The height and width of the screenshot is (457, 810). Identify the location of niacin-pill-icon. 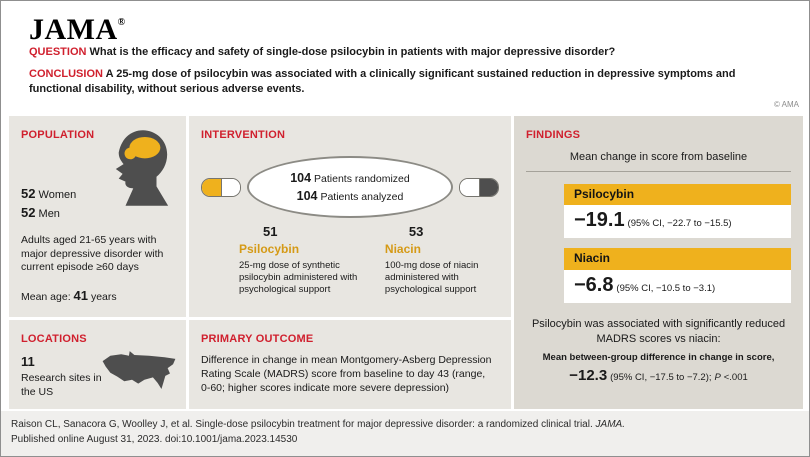
(479, 187).